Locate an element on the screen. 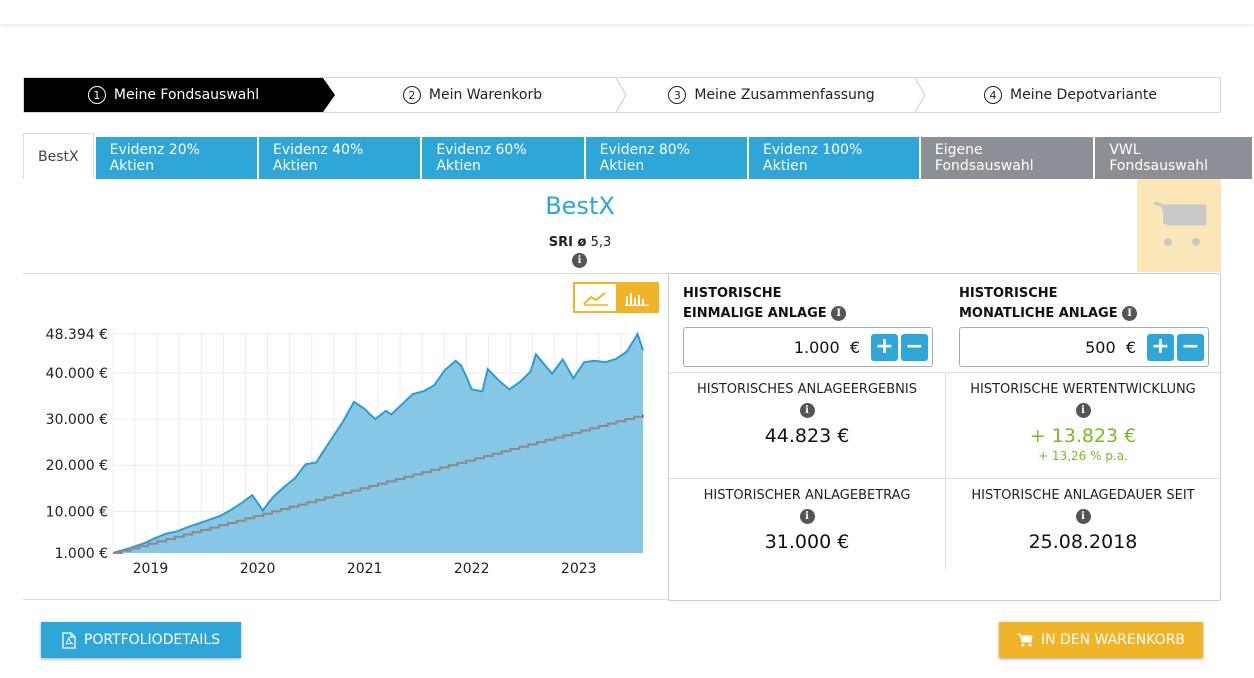  shopping-cart-icon is located at coordinates (1180, 223).